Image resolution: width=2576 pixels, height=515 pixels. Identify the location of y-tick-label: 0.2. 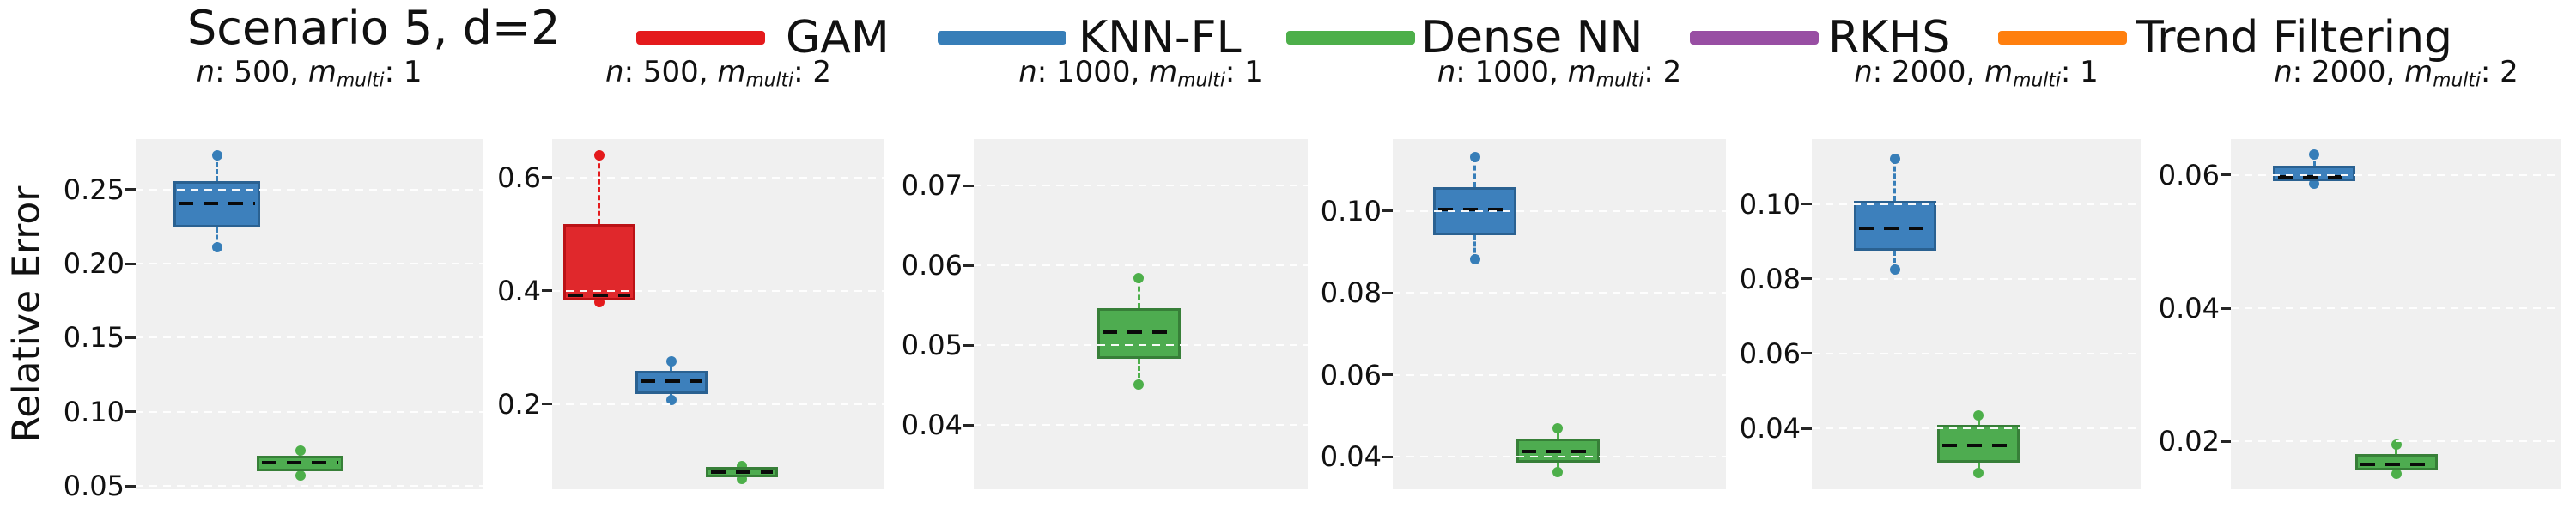
(519, 404).